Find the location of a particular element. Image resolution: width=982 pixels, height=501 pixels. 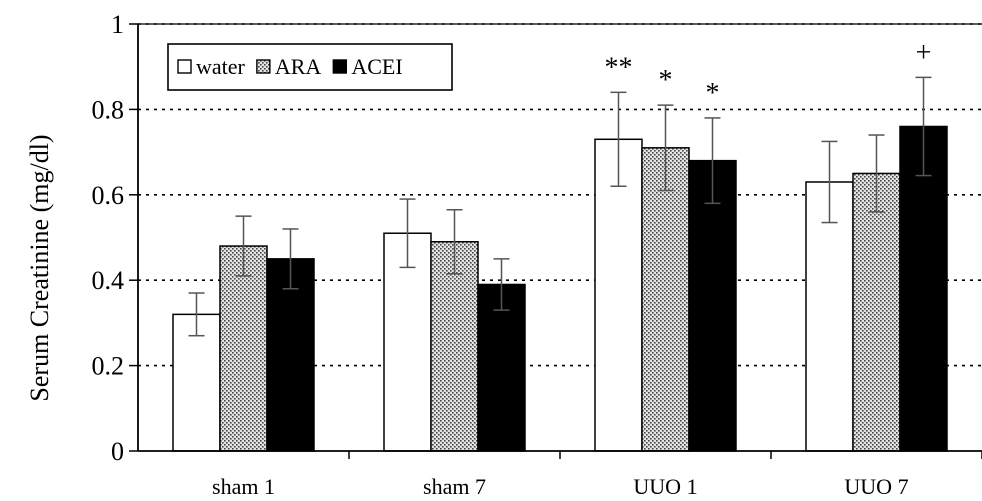

legend-label-water: water is located at coordinates (221, 66).